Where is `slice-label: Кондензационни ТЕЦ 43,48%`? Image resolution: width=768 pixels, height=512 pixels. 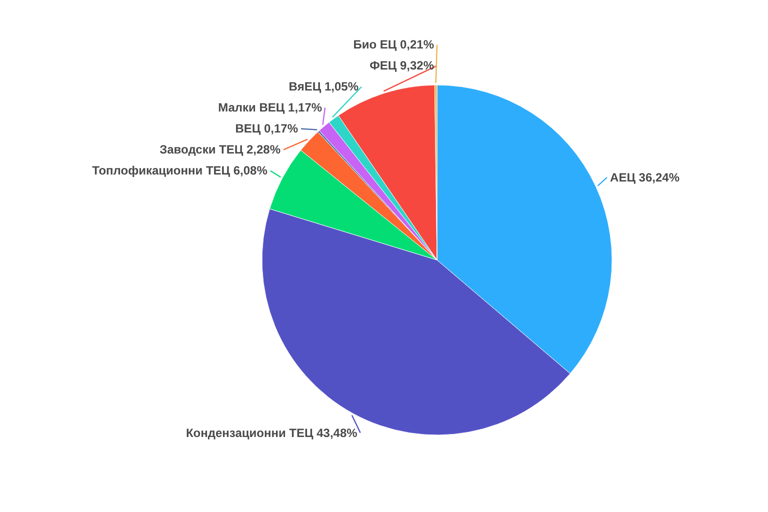
slice-label: Кондензационни ТЕЦ 43,48% is located at coordinates (272, 433).